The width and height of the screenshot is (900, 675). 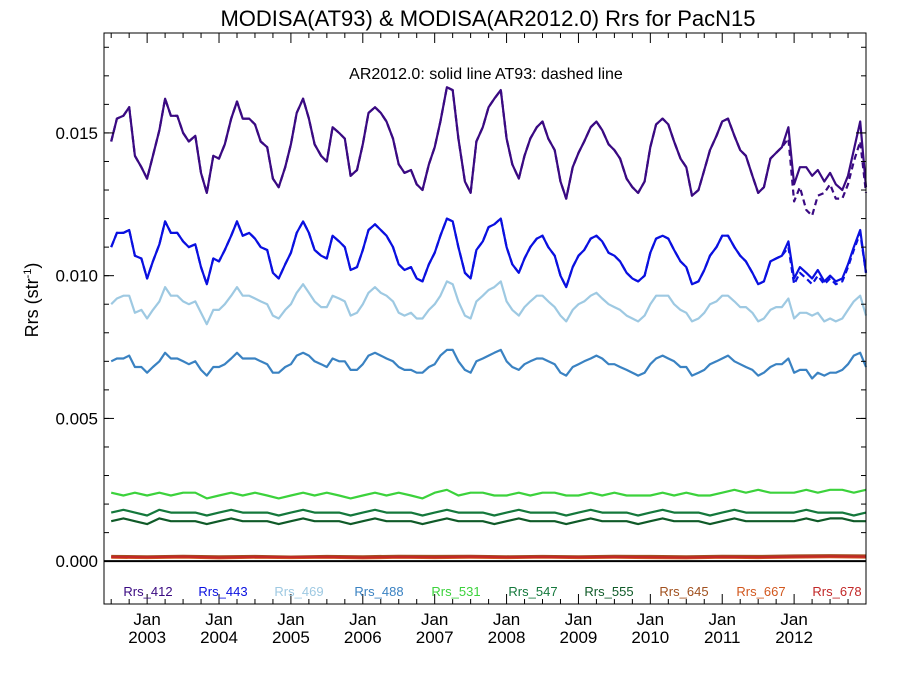 I want to click on y-tick-label: 0.010, so click(x=76, y=276).